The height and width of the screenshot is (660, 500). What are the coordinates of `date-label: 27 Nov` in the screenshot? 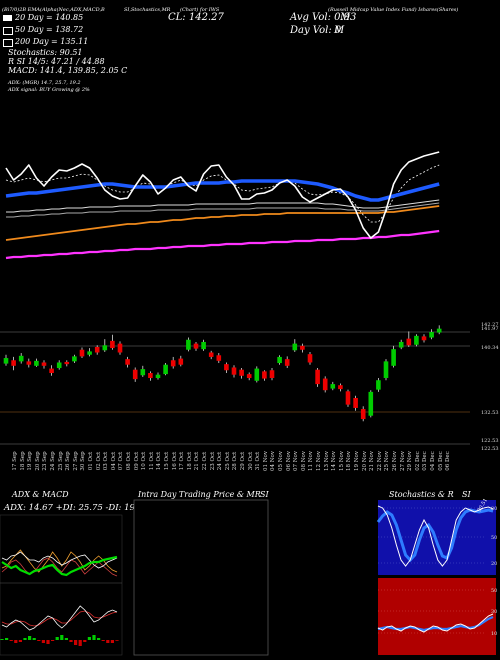 It's located at (402, 461).